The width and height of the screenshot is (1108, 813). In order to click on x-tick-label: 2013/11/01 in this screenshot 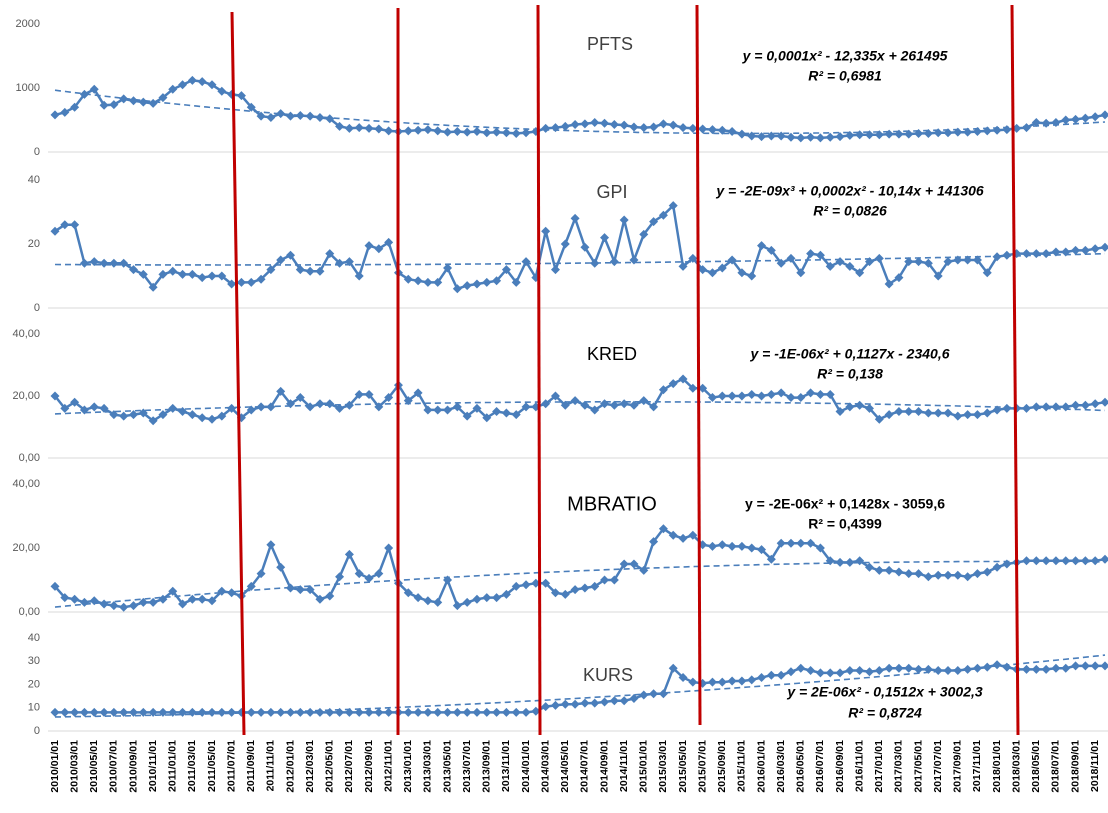, I will do `click(506, 766)`.